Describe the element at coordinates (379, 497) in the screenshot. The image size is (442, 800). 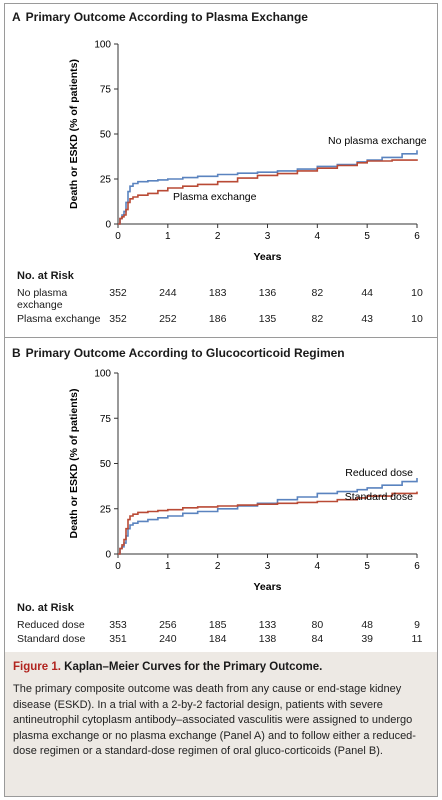
I see `series-label: Standard dose` at that location.